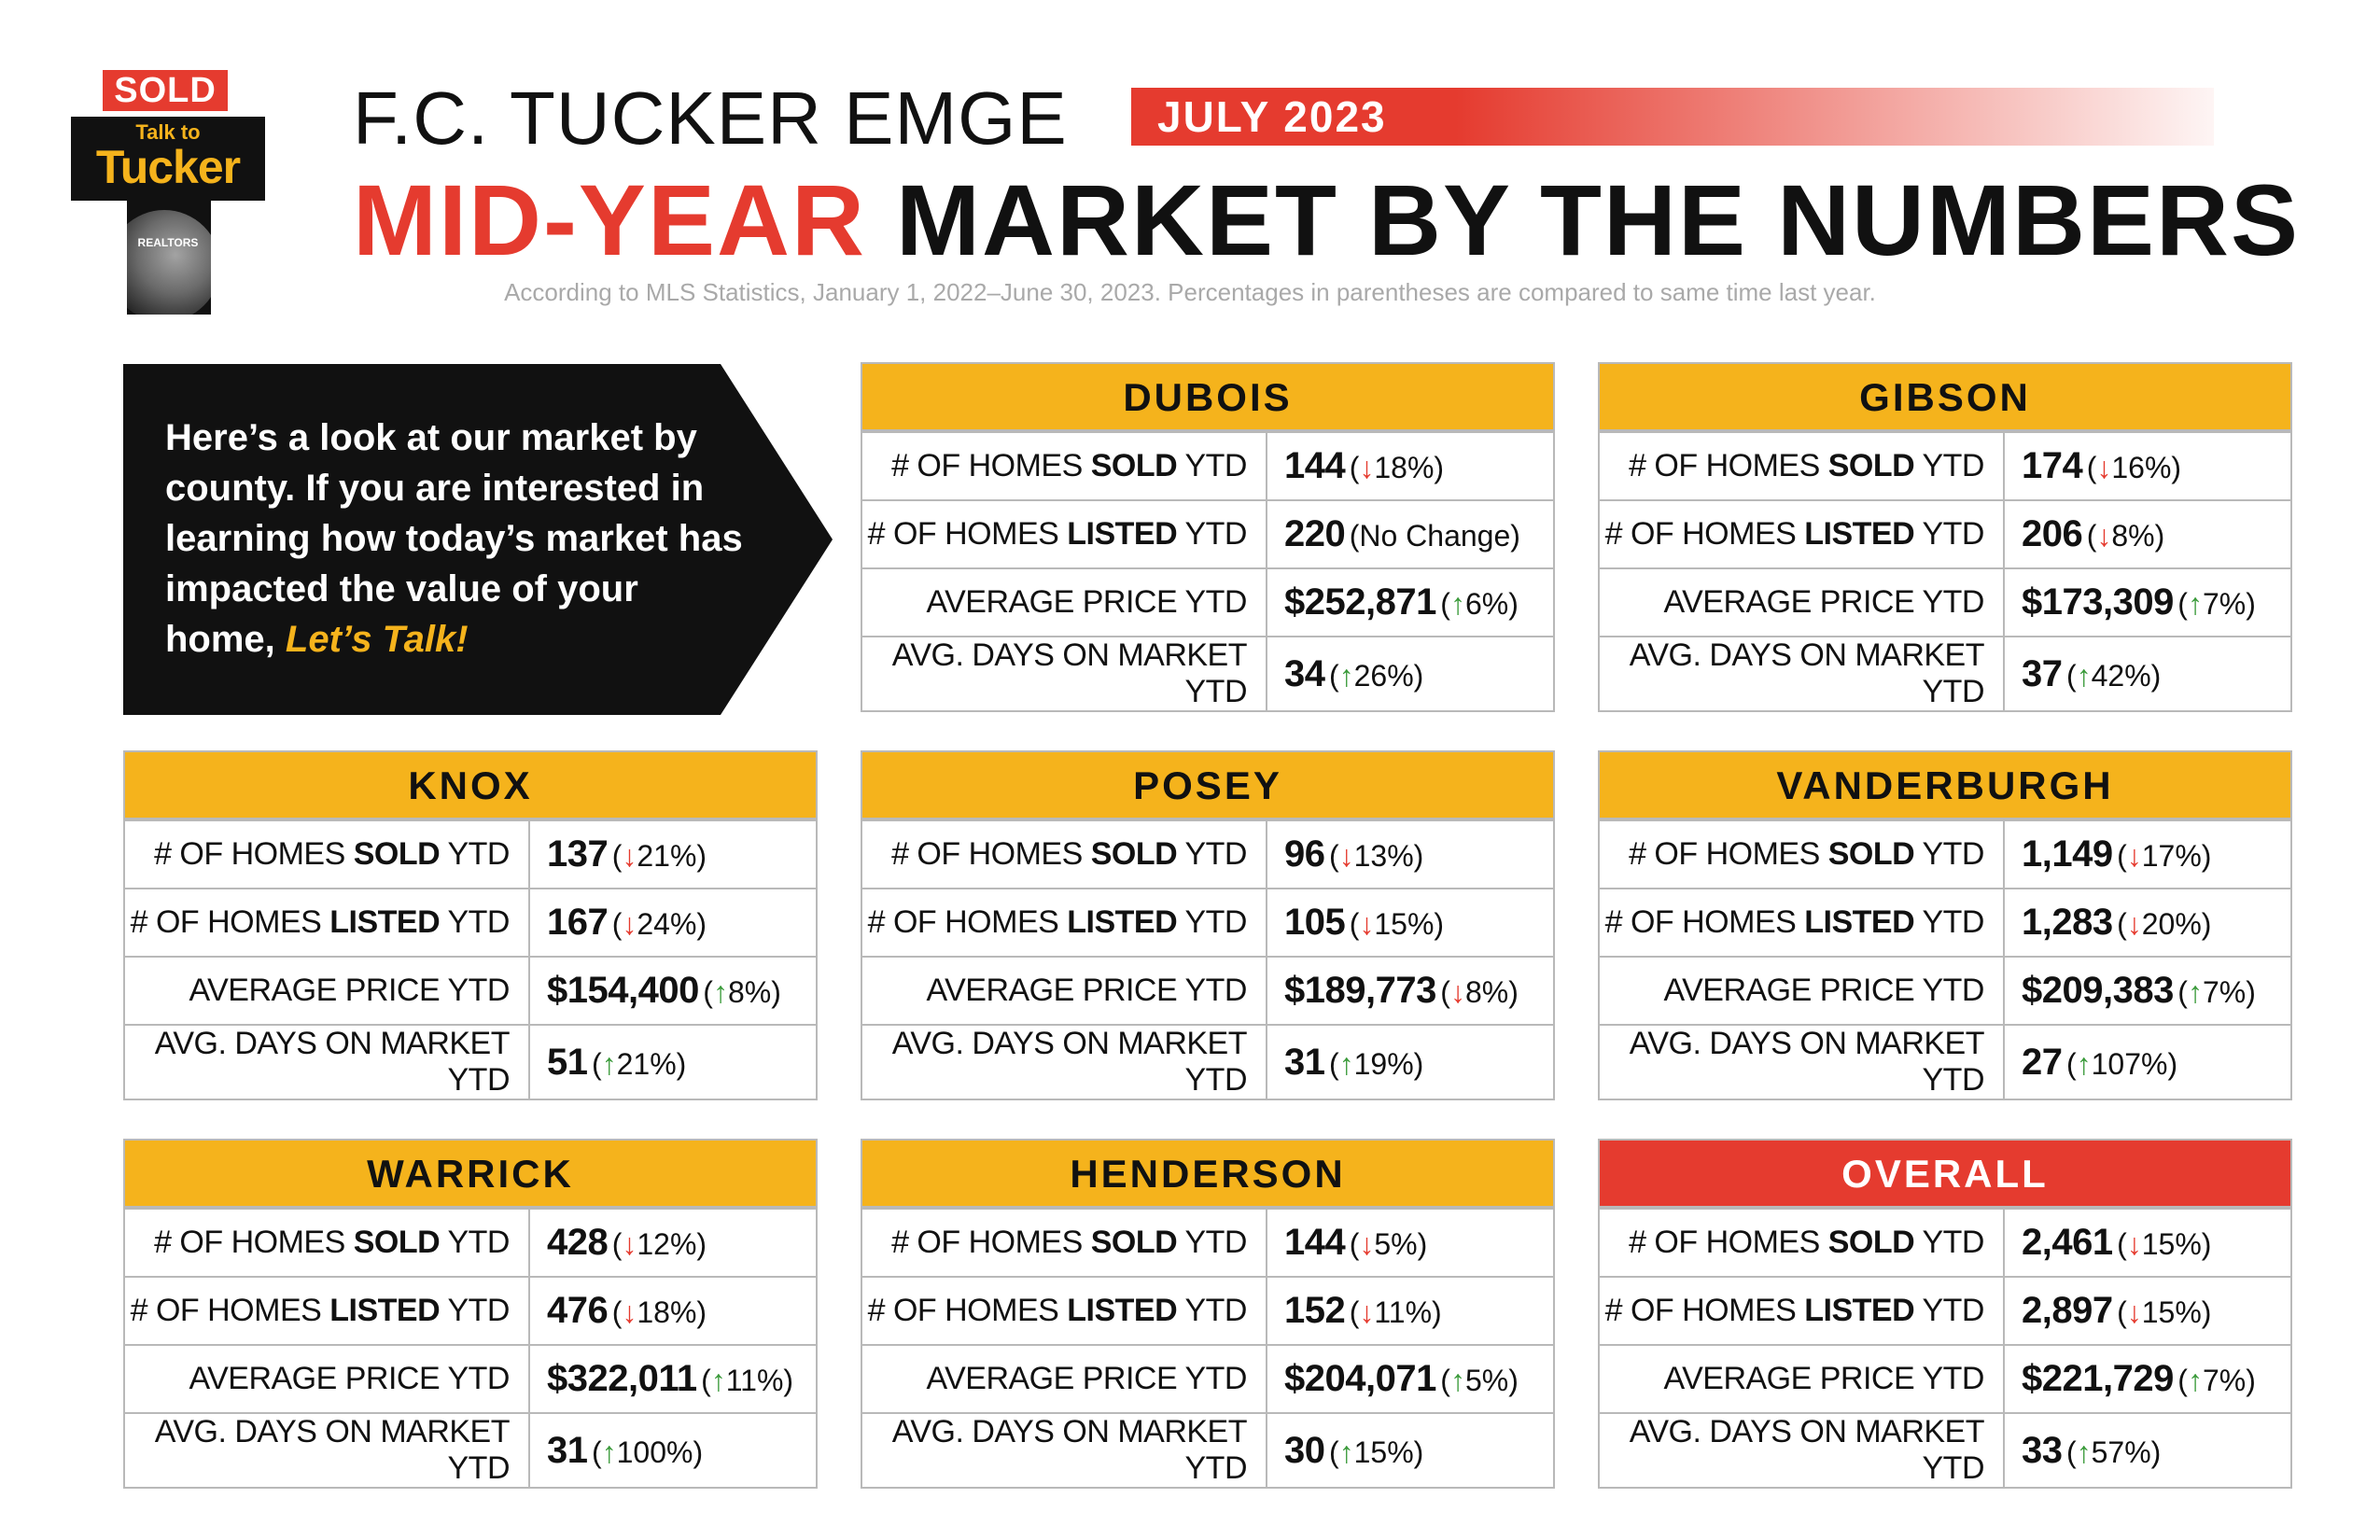  Describe the element at coordinates (667, 1312) in the screenshot. I see `stat-percent: 18%` at that location.